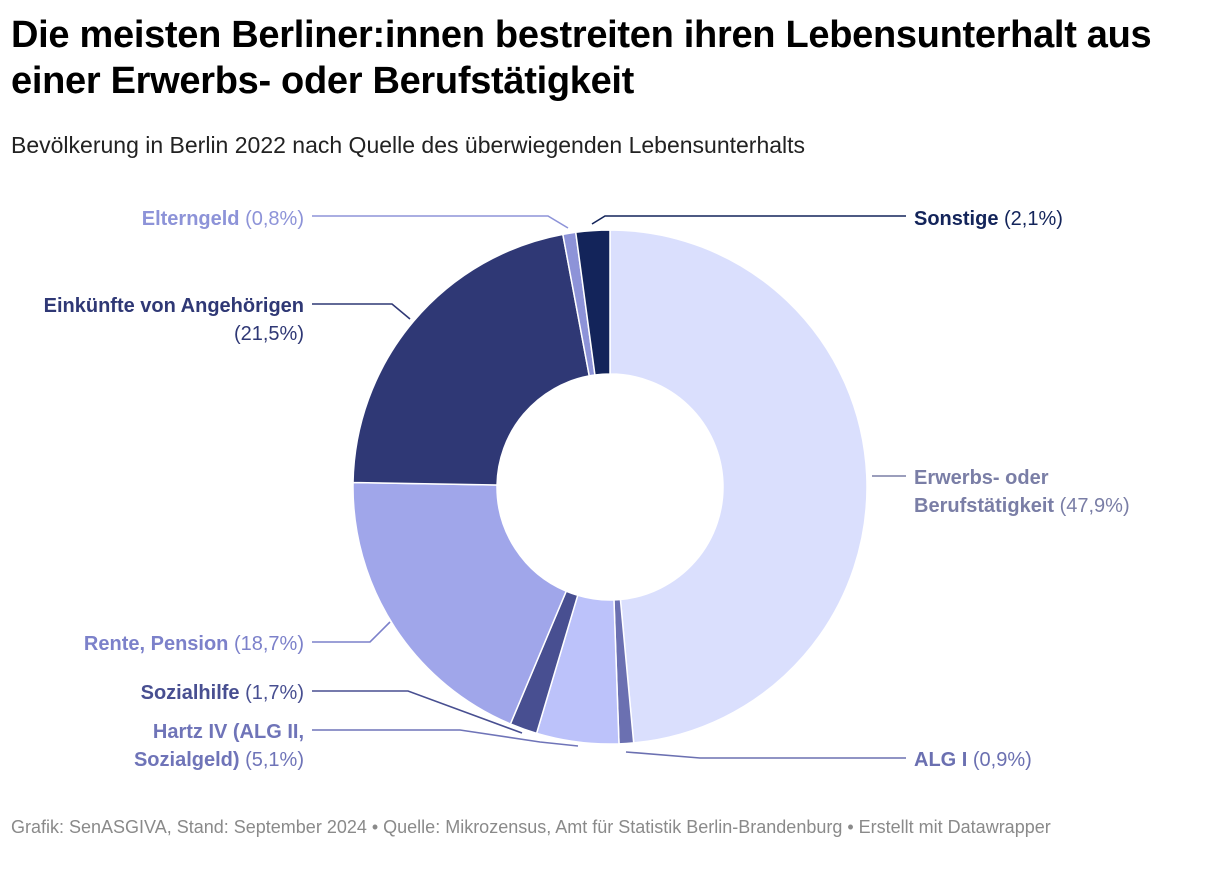 This screenshot has height=874, width=1220. What do you see at coordinates (984, 506) in the screenshot?
I see `slice-label-name: Berufstätigkeit` at bounding box center [984, 506].